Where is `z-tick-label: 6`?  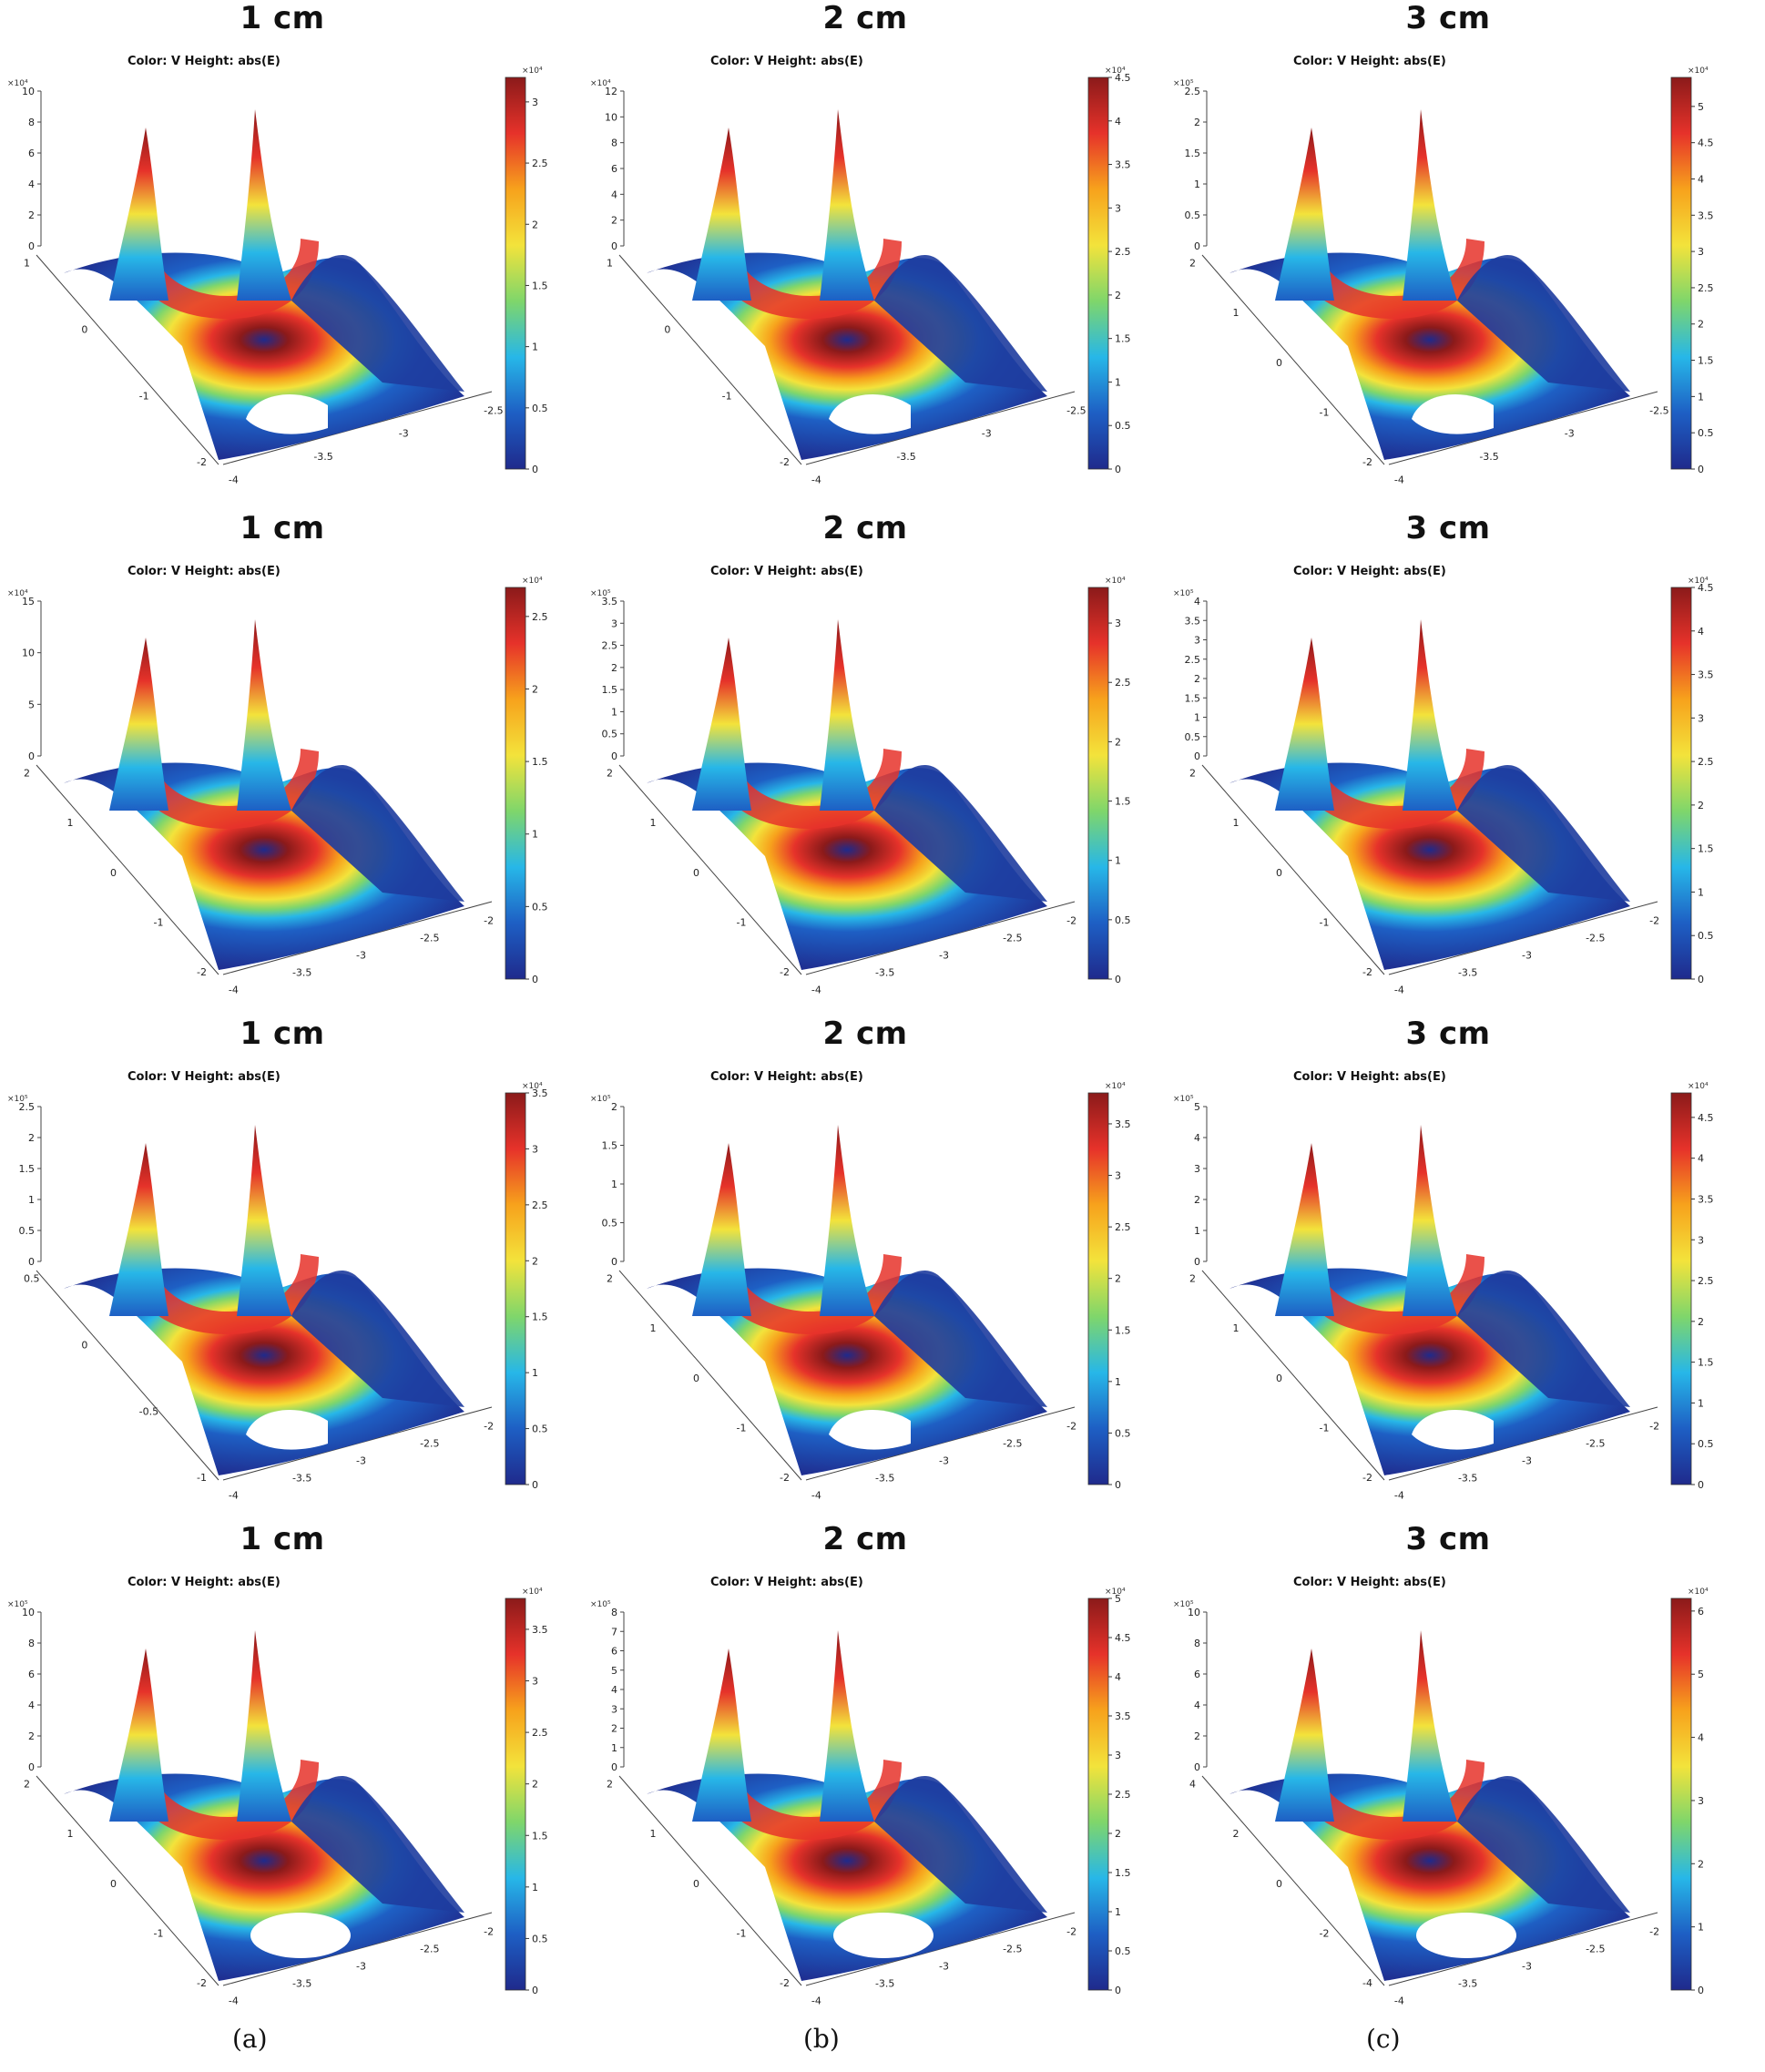
z-tick-label: 6 is located at coordinates (614, 169).